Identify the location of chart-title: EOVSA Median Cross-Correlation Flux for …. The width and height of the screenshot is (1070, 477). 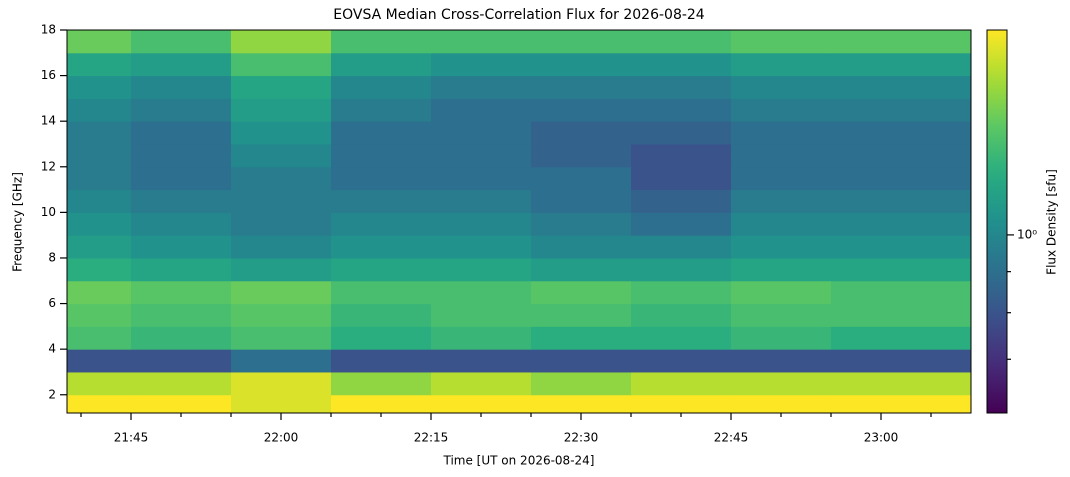
(519, 15).